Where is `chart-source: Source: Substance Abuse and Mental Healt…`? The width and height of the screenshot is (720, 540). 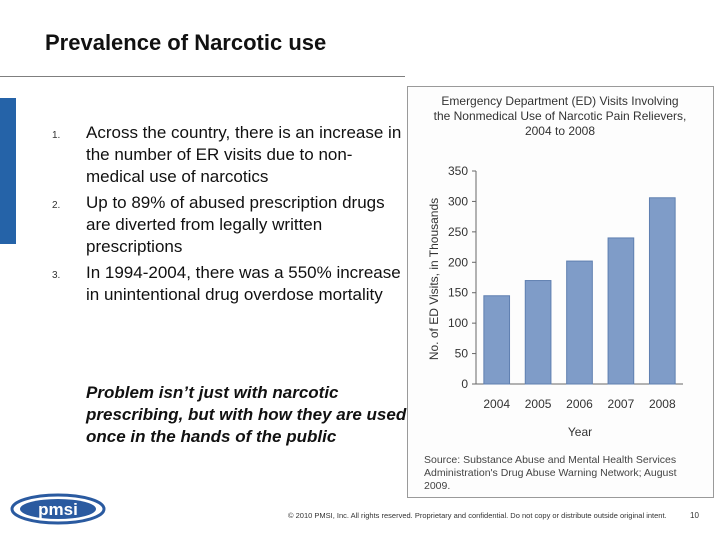
chart-source: Source: Substance Abuse and Mental Healt… is located at coordinates (550, 473).